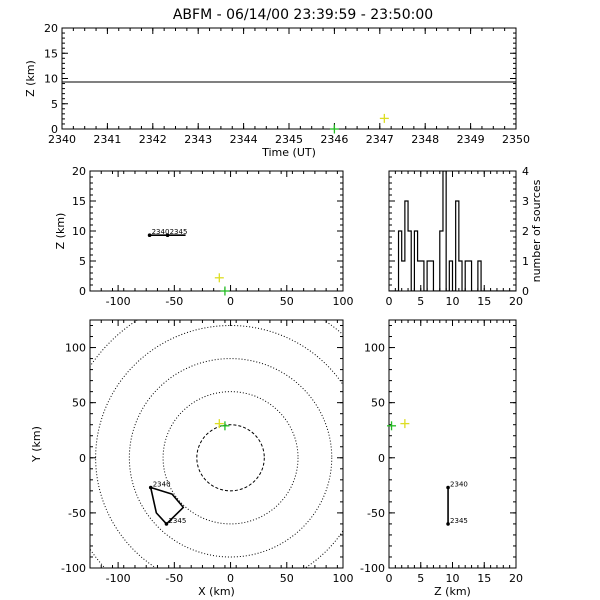  What do you see at coordinates (51, 28) in the screenshot?
I see `time-height-y-tick-label: 20` at bounding box center [51, 28].